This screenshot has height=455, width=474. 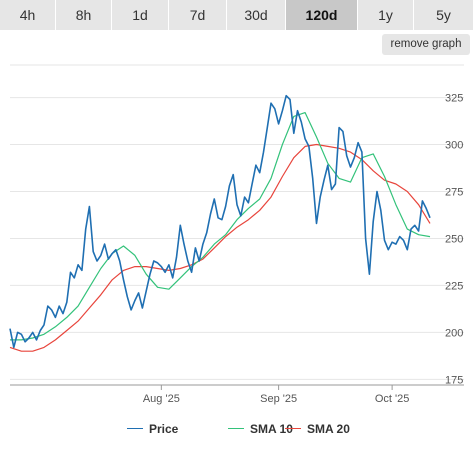 What do you see at coordinates (28, 15) in the screenshot?
I see `tab-4h: 4h` at bounding box center [28, 15].